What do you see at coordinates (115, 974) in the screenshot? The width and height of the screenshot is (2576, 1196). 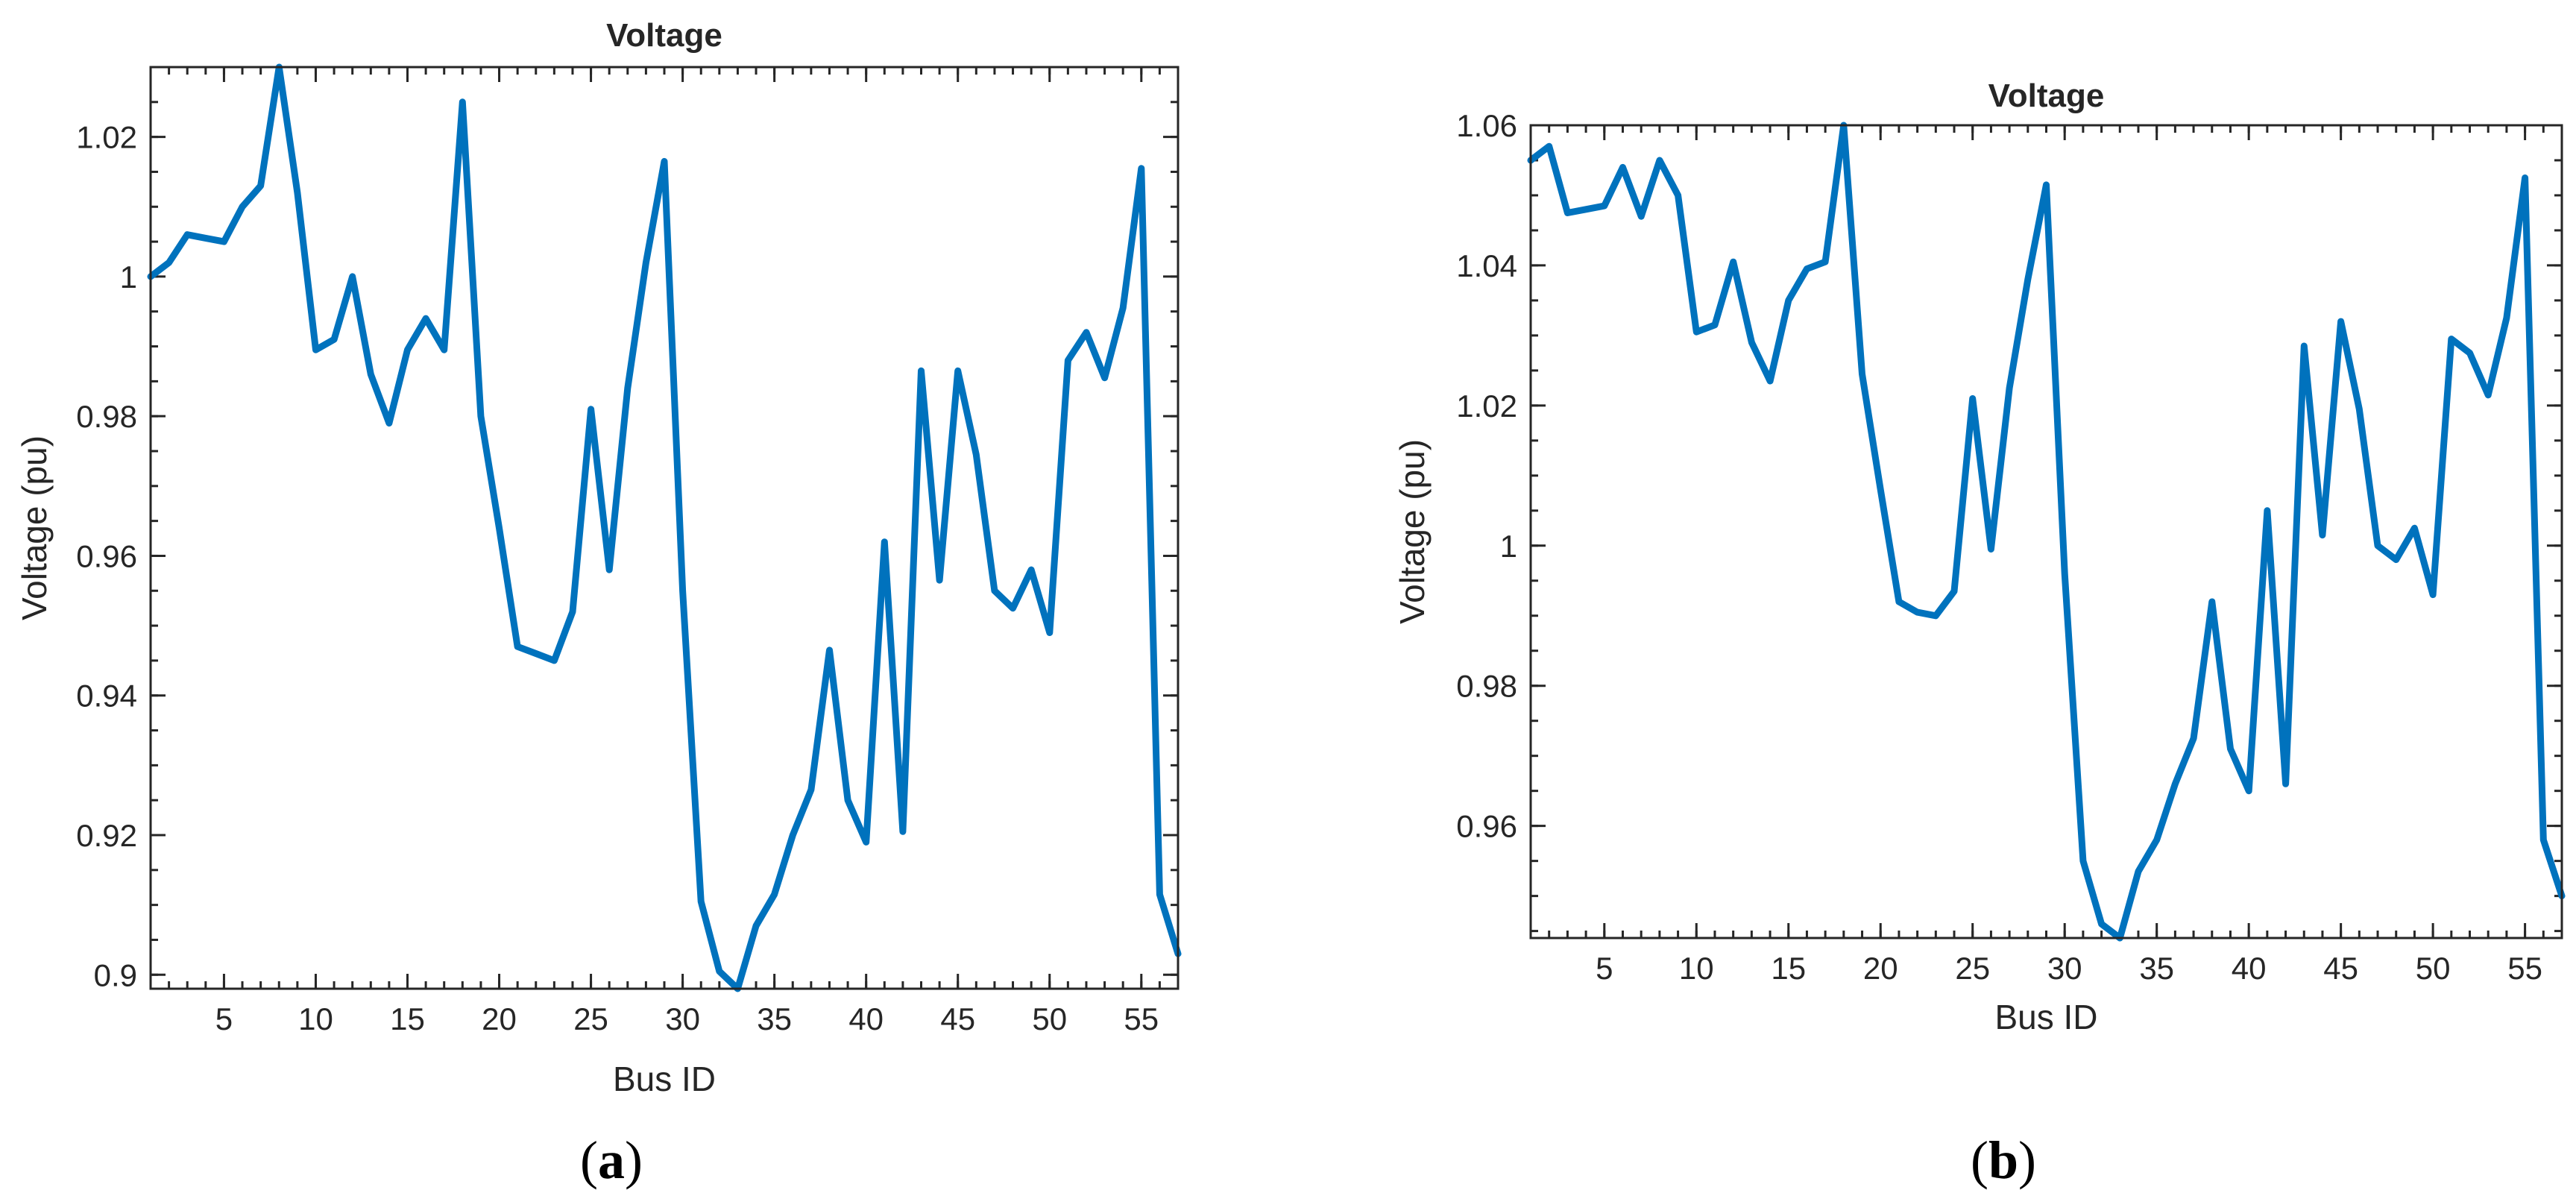 I see `y-tick-label: 0.9` at bounding box center [115, 974].